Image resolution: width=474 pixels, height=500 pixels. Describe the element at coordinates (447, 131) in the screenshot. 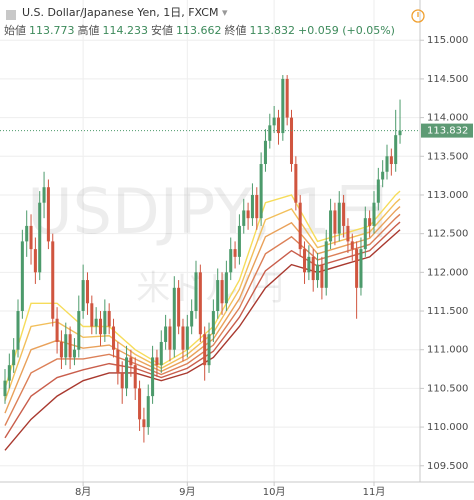

I see `last-price-label: 113.832` at that location.